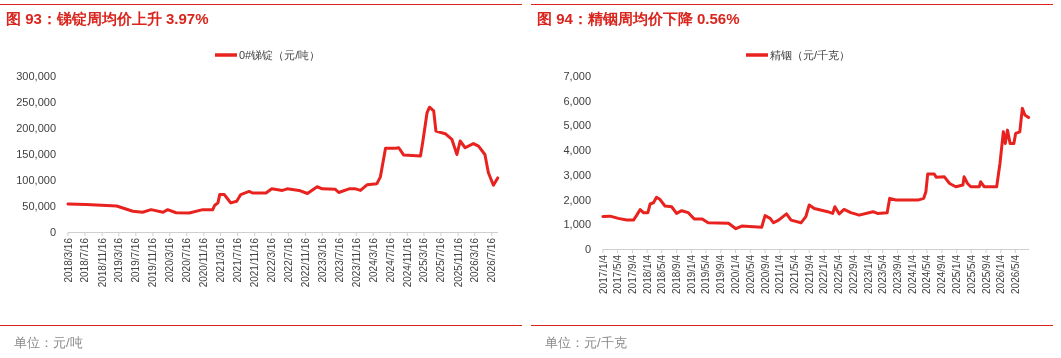 Image resolution: width=1061 pixels, height=358 pixels. What do you see at coordinates (39, 206) in the screenshot?
I see `y-tick-label: 50,000` at bounding box center [39, 206].